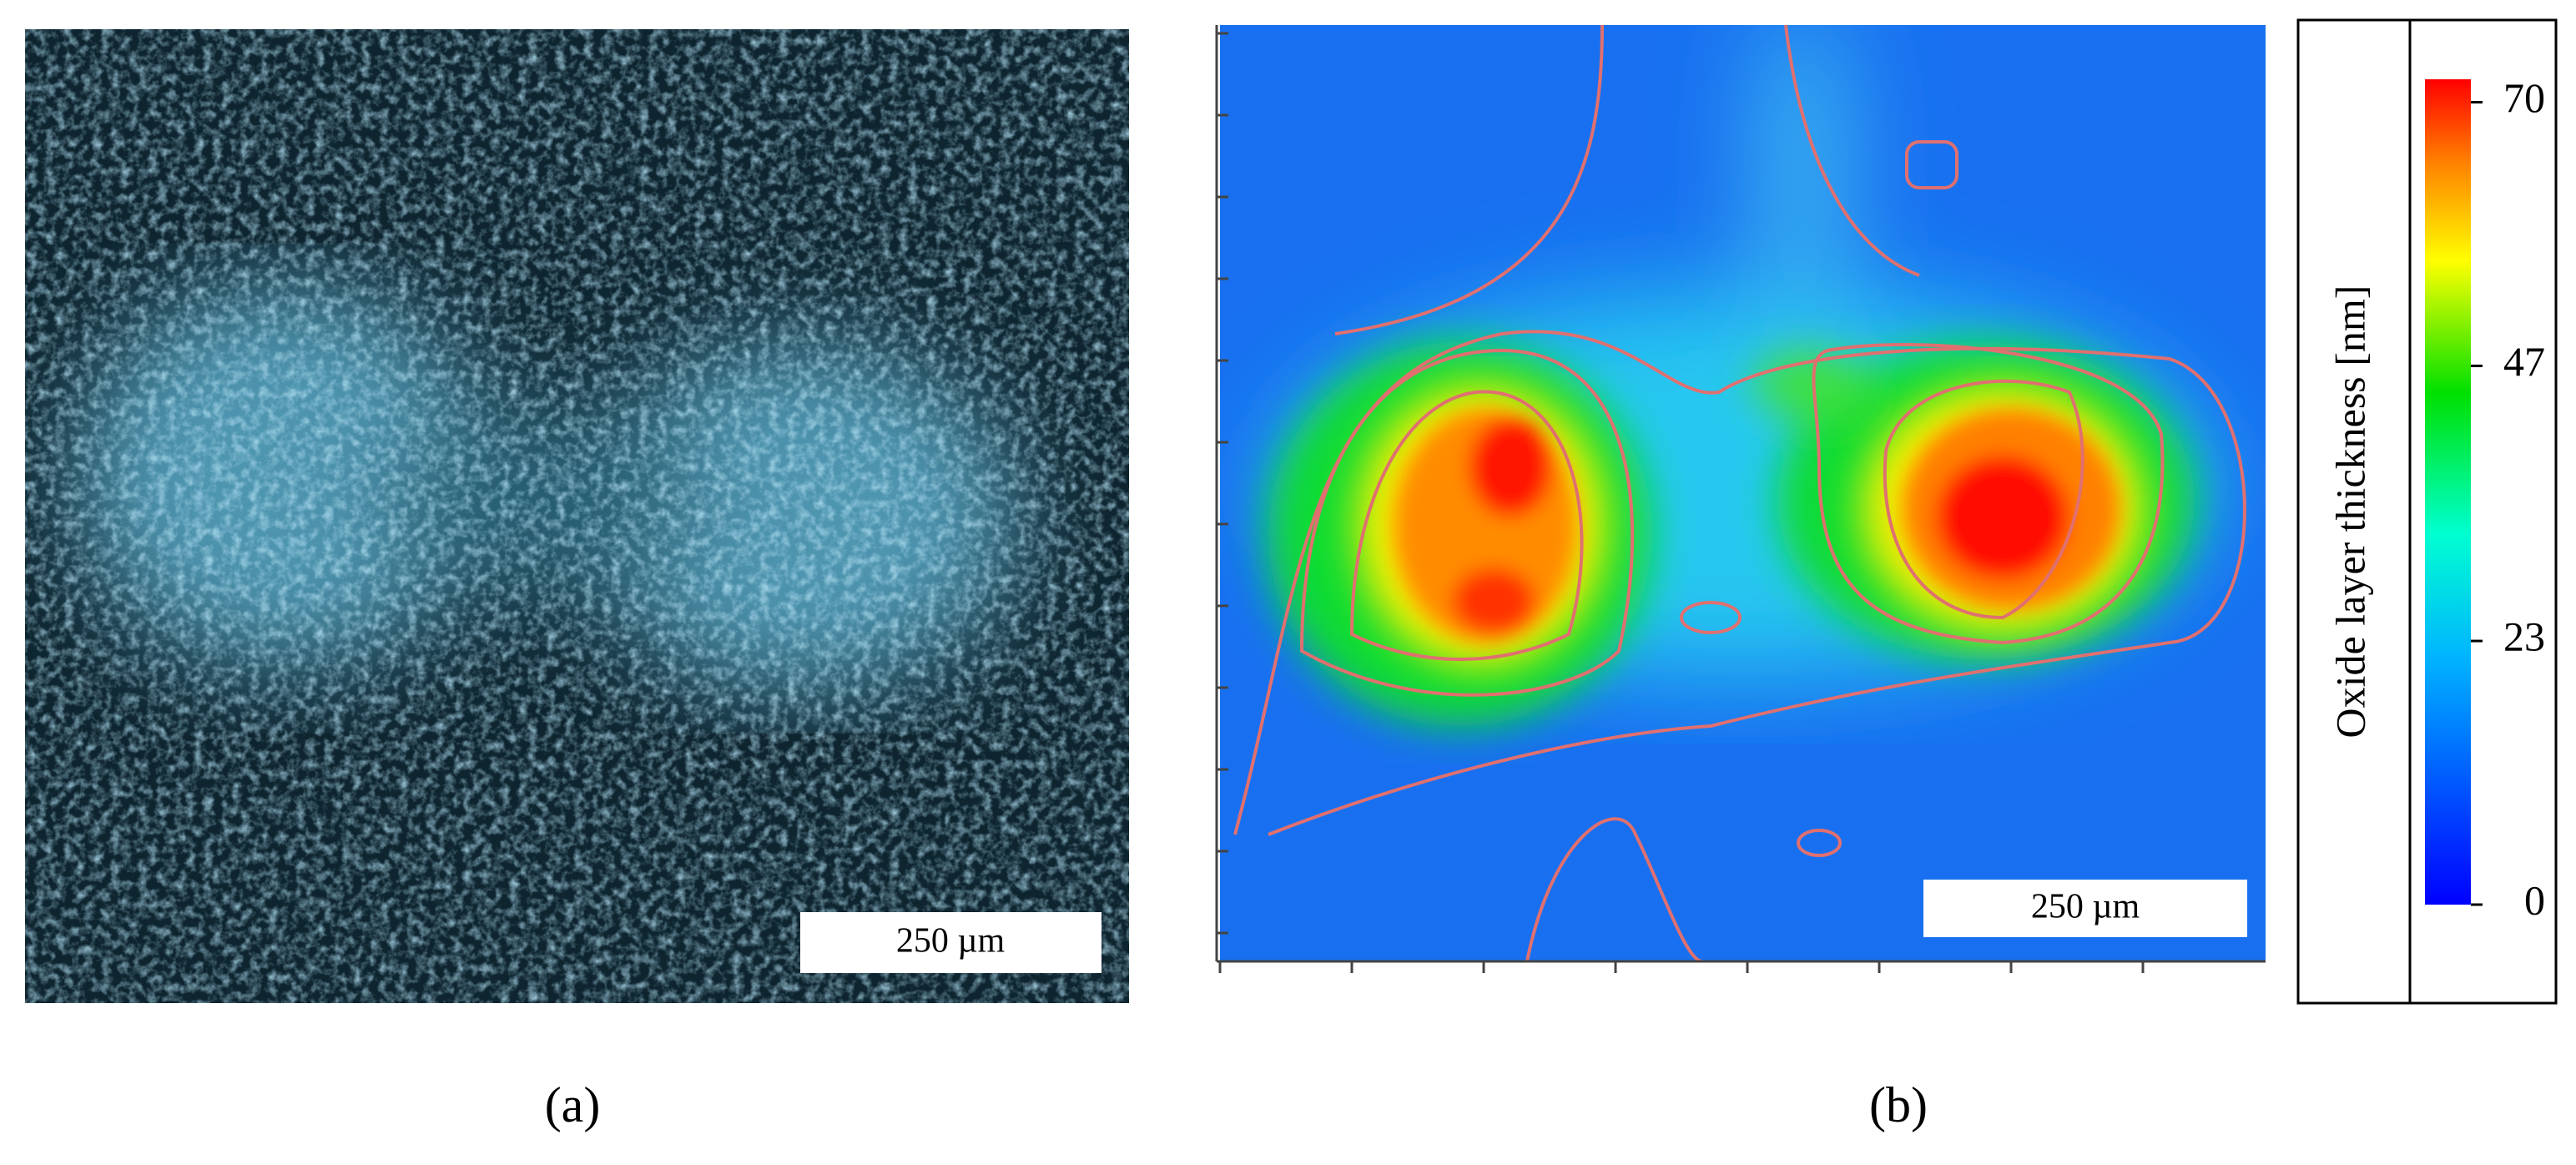 This screenshot has height=1165, width=2576. What do you see at coordinates (2524, 362) in the screenshot?
I see `colorbar-tick-label: 47` at bounding box center [2524, 362].